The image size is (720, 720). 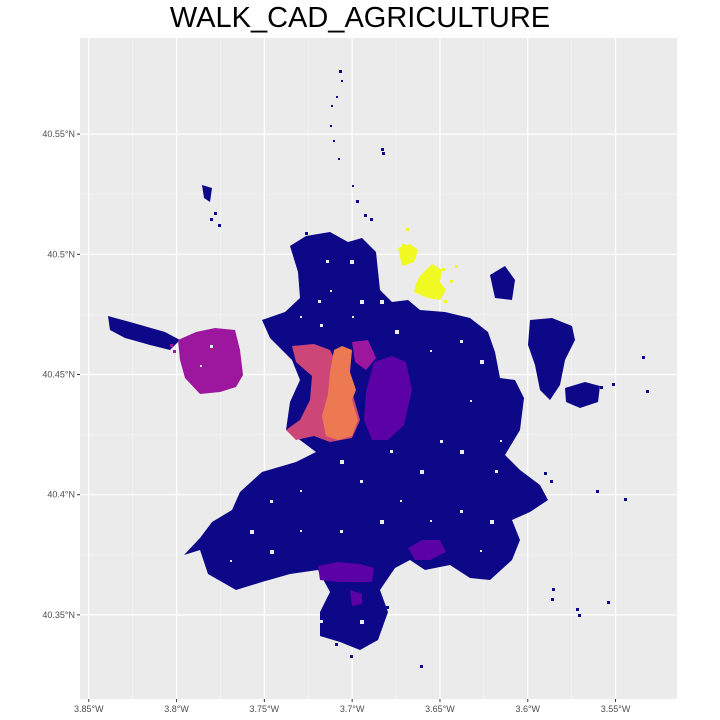 What do you see at coordinates (61, 254) in the screenshot?
I see `y-tick-label: 40.5°N` at bounding box center [61, 254].